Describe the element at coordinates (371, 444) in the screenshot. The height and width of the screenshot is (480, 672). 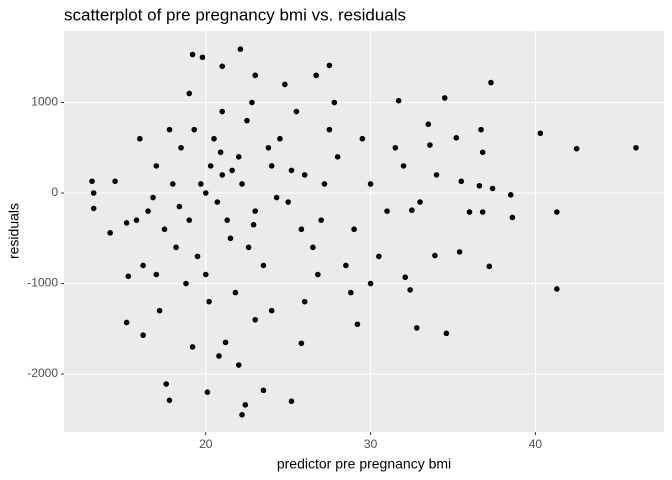
I see `x-tick-label: 30` at that location.